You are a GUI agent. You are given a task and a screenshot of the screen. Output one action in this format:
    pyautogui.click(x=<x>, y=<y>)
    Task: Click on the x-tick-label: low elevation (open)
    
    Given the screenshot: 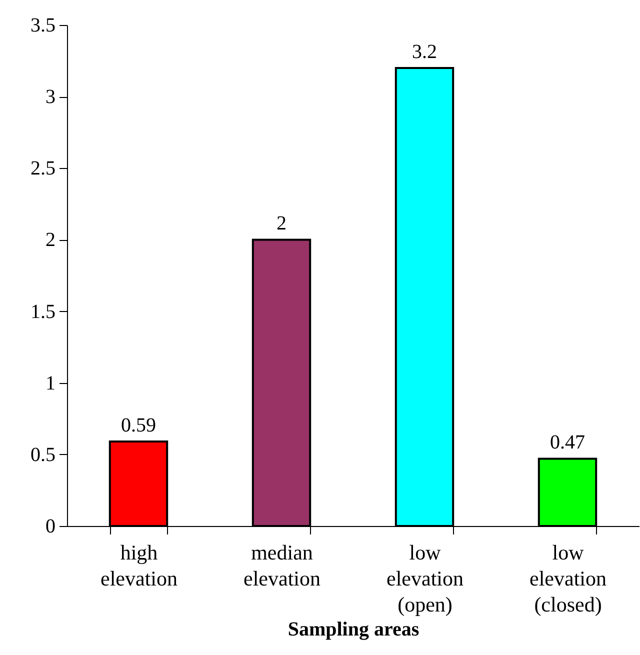 What is the action you would take?
    pyautogui.click(x=425, y=578)
    